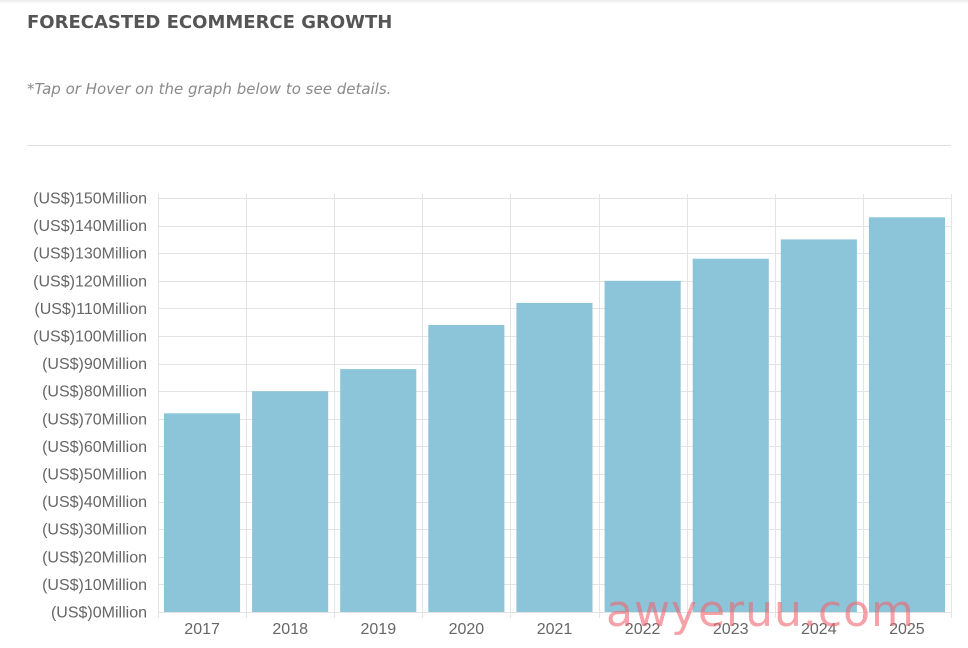 This screenshot has height=648, width=968. Describe the element at coordinates (642, 446) in the screenshot. I see `bar-2022` at that location.